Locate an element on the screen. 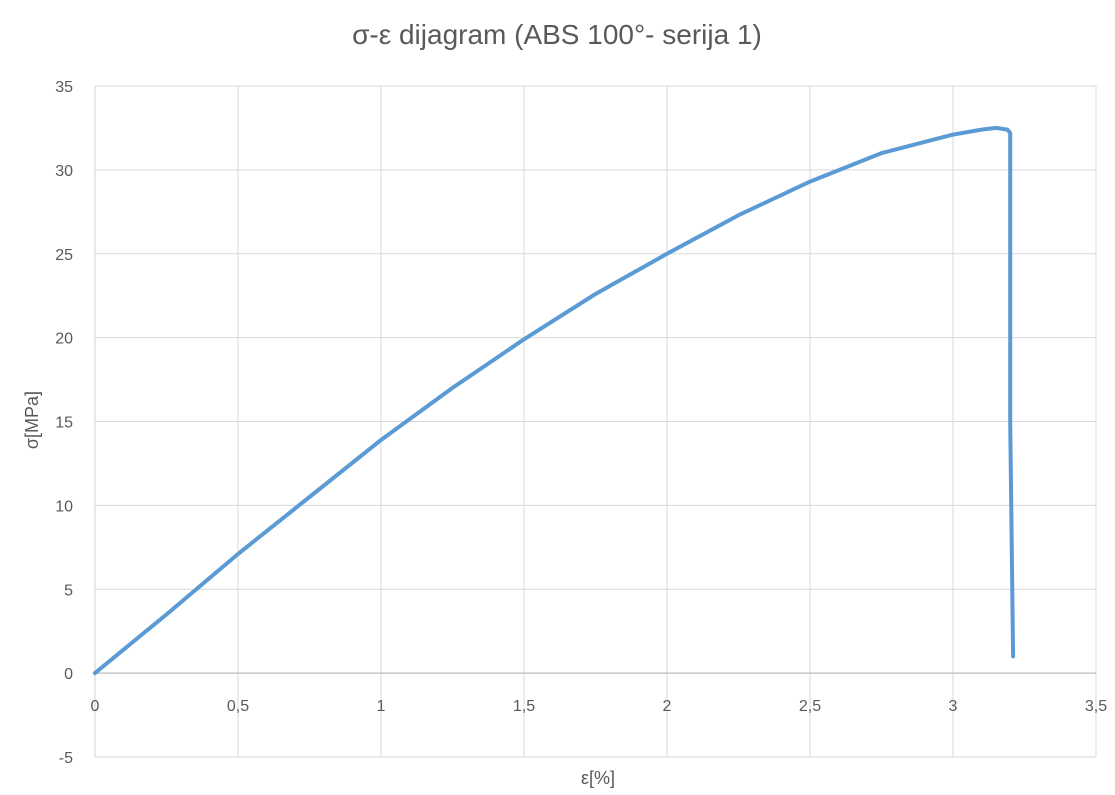 Image resolution: width=1115 pixels, height=795 pixels. x-tick-label: 1,5 is located at coordinates (524, 706).